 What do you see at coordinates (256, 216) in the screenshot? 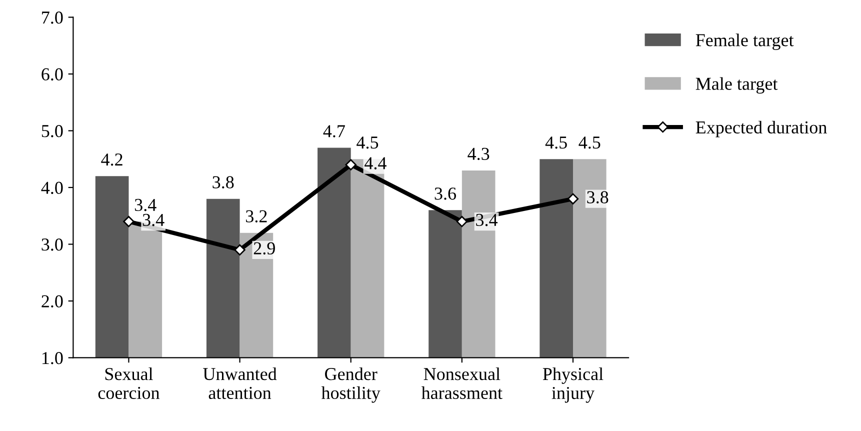
I see `data-label: 3.2` at bounding box center [256, 216].